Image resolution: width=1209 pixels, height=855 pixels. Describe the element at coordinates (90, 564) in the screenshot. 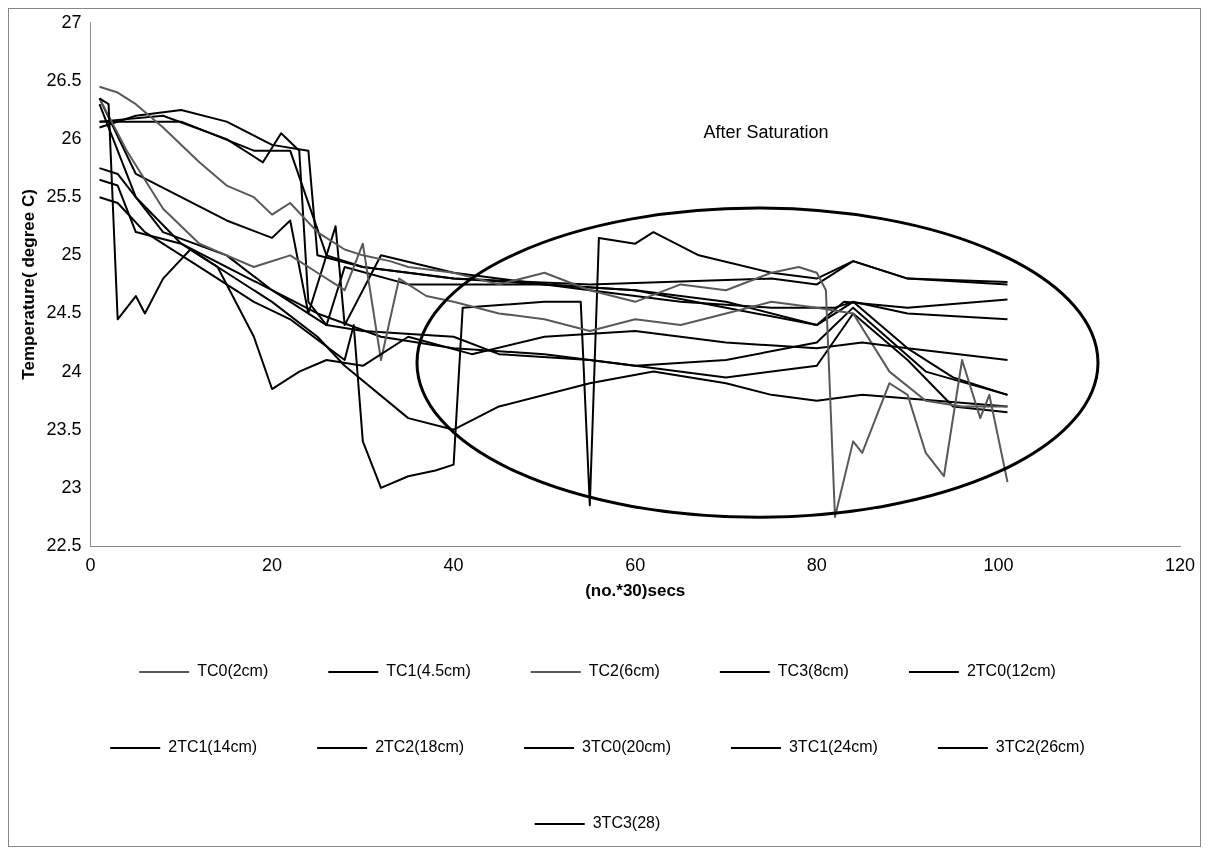

I see `x-tick-label: 0` at that location.